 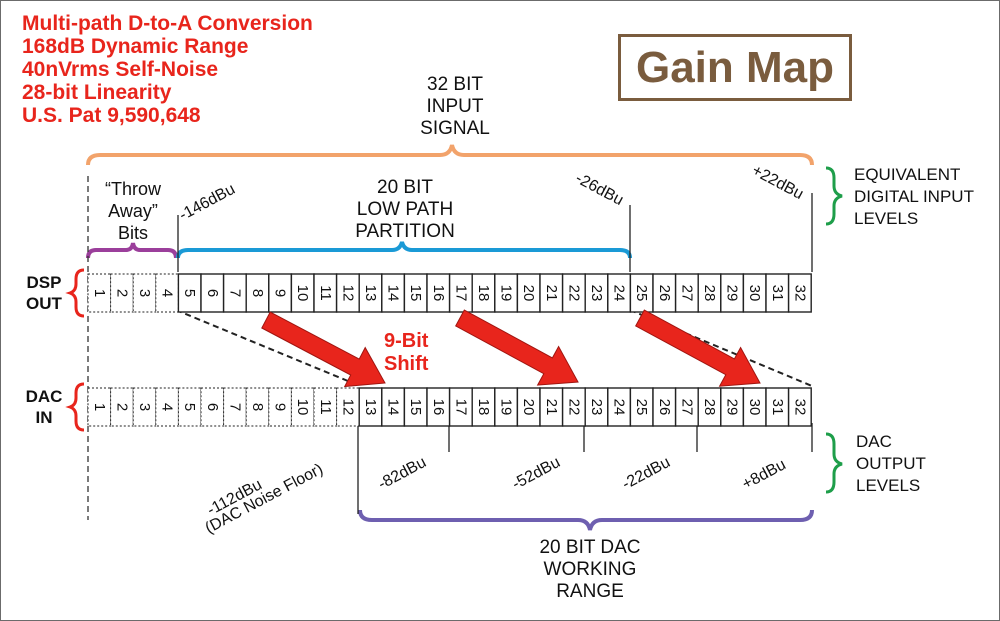 I want to click on dac-in-bit-4: 4, so click(x=167, y=407).